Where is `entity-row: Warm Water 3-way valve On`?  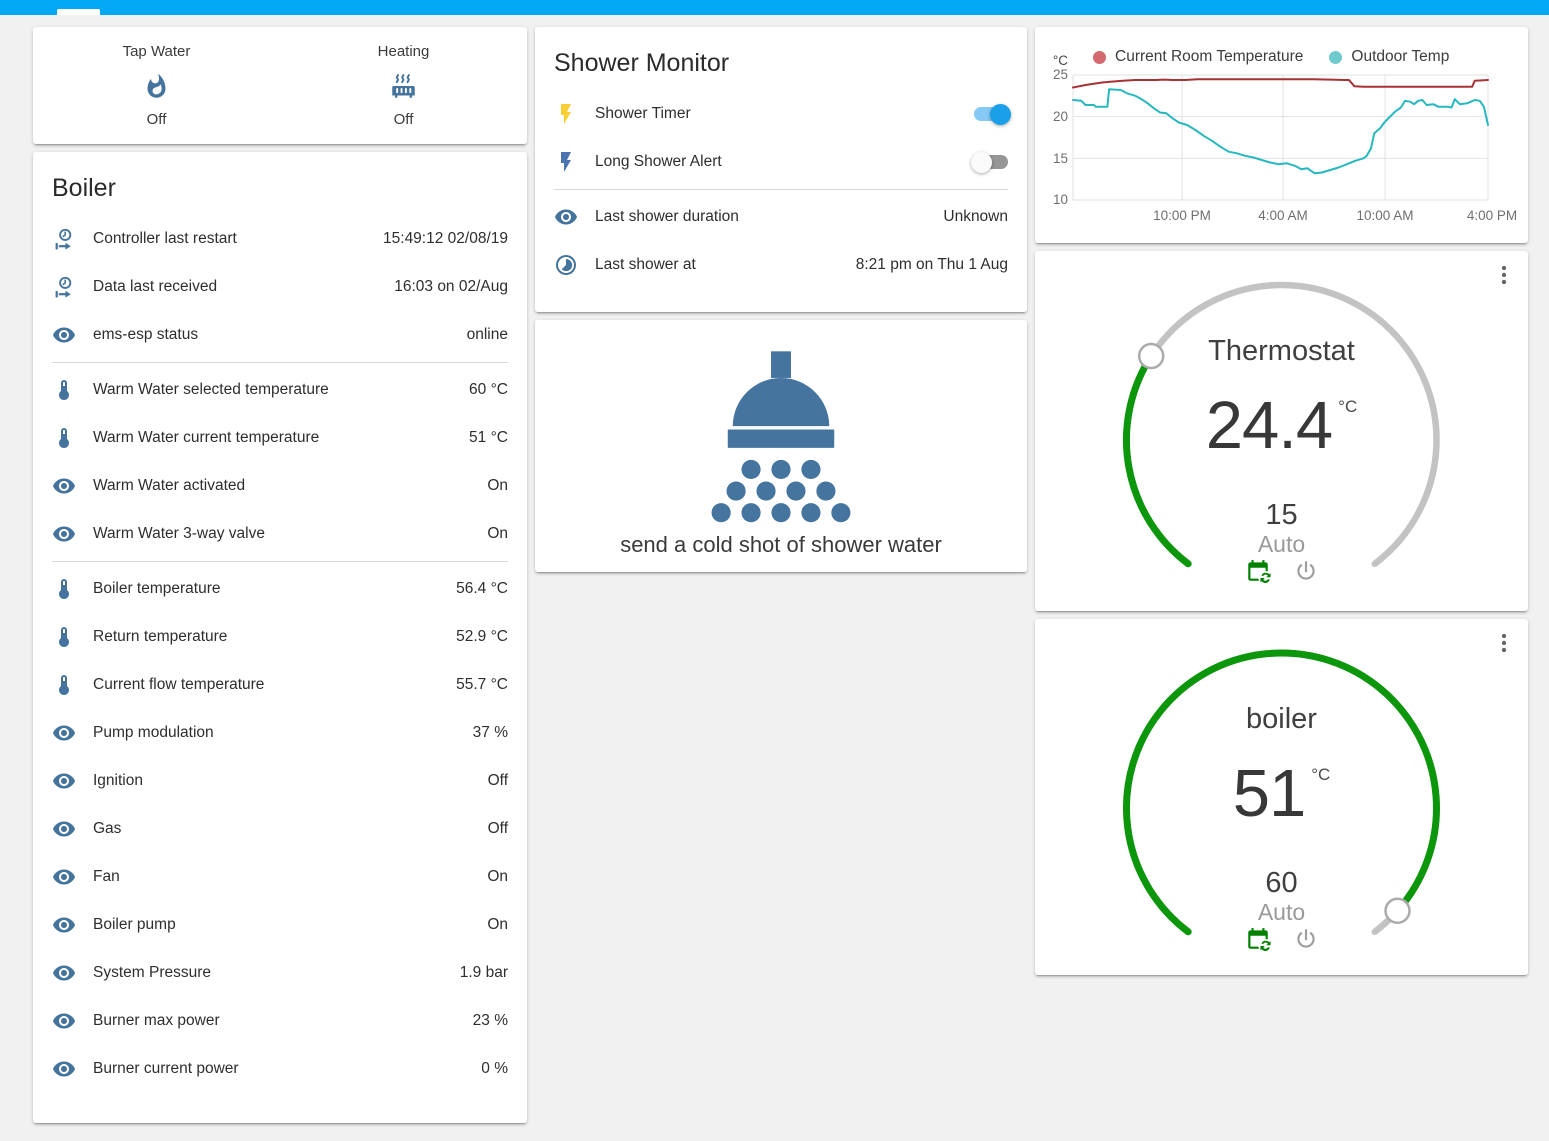 entity-row: Warm Water 3-way valve On is located at coordinates (280, 534).